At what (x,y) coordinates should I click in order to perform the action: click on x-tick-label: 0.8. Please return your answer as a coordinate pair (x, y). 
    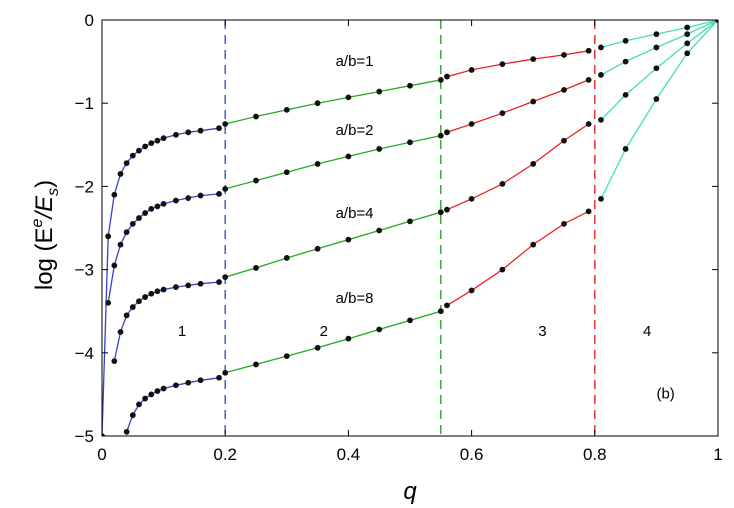
    Looking at the image, I should click on (595, 454).